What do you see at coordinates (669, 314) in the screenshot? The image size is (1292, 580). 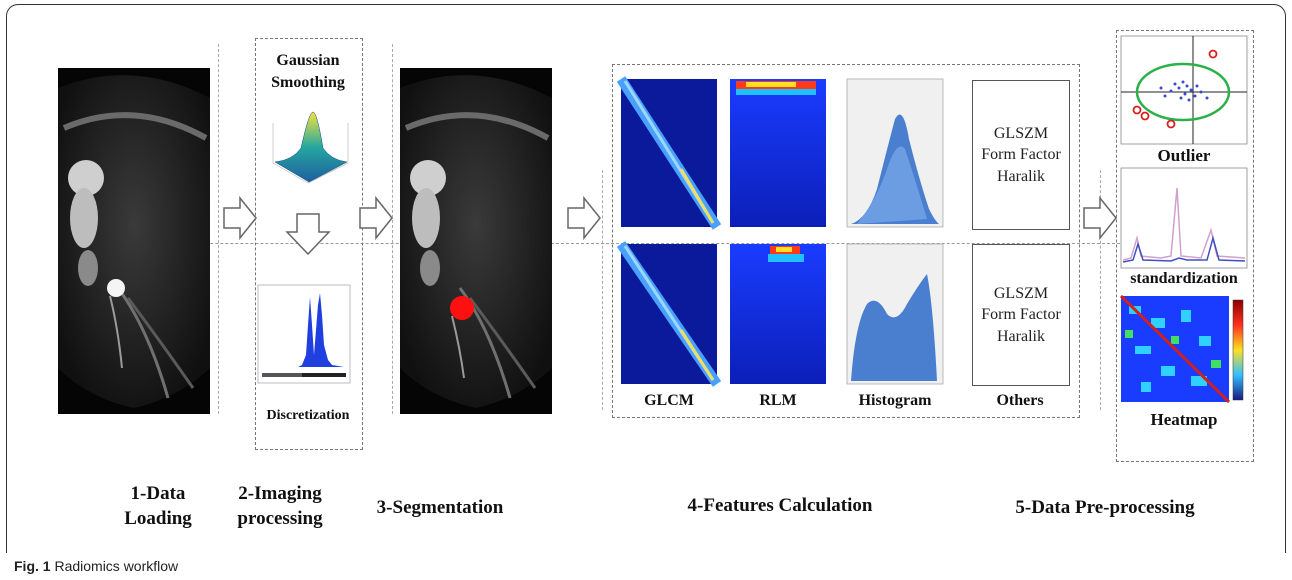 I see `glcm-map-bottom` at bounding box center [669, 314].